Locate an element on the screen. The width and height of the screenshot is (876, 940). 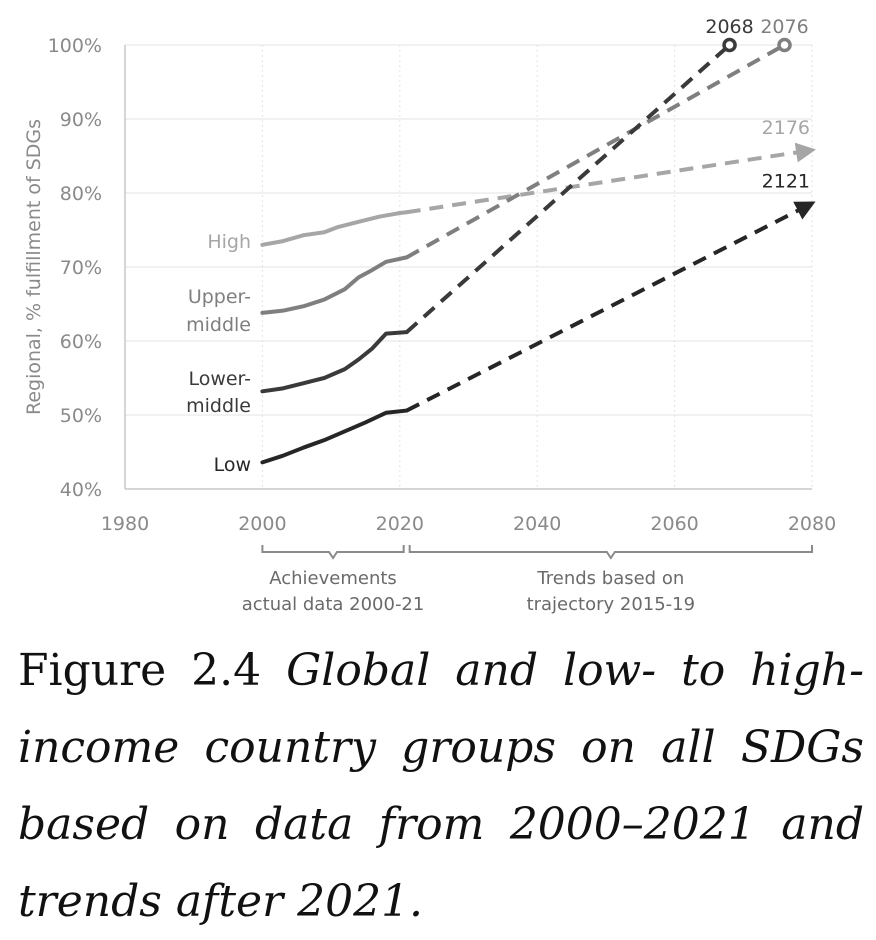
end-year-label-low: 2121 is located at coordinates (786, 181).